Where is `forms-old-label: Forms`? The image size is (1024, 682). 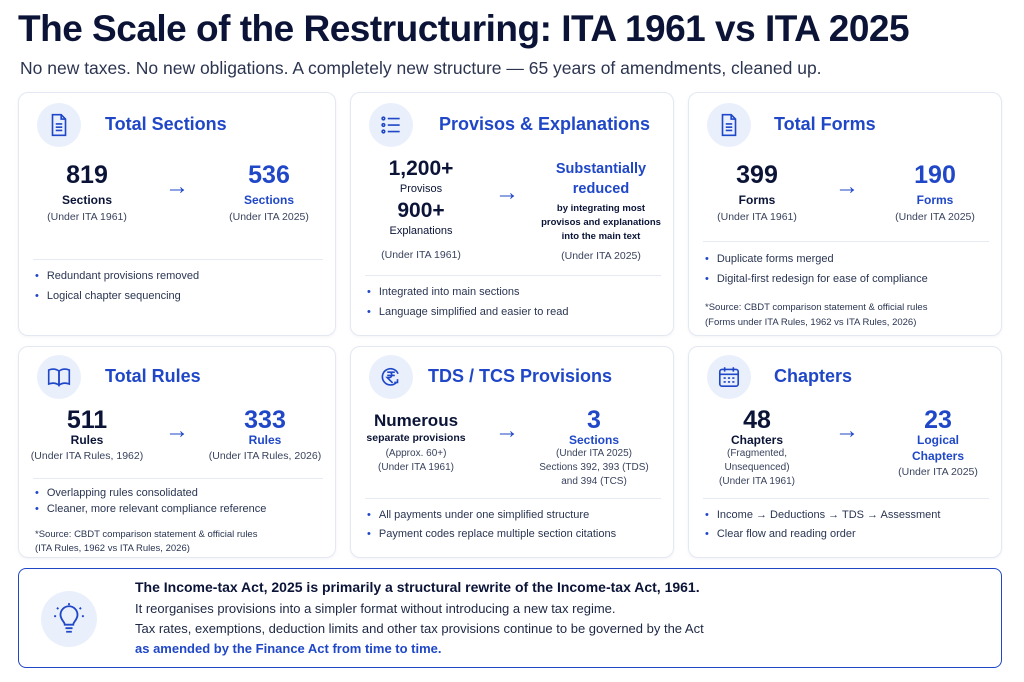
forms-old-label: Forms is located at coordinates (757, 200).